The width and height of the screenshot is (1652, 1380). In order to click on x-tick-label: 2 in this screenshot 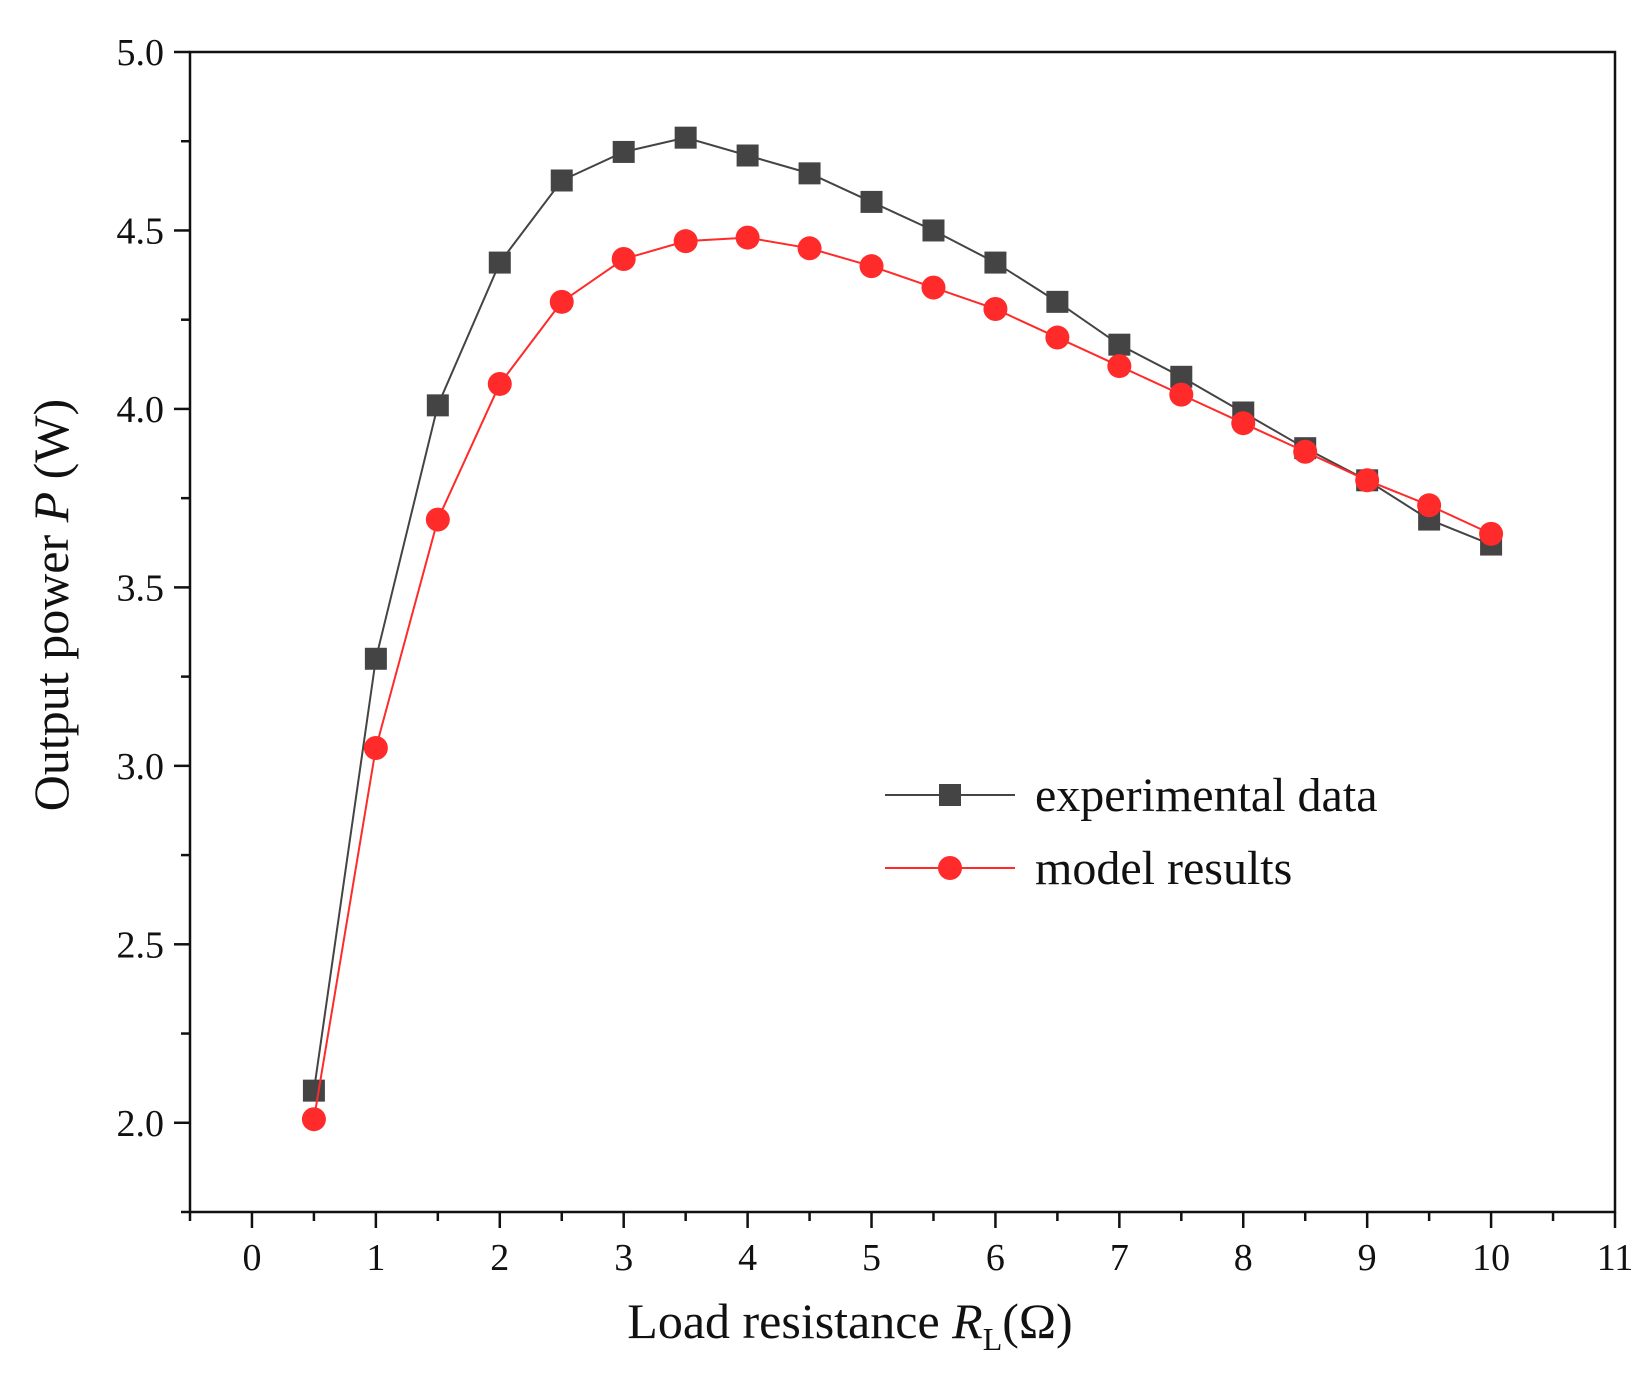, I will do `click(499, 1258)`.